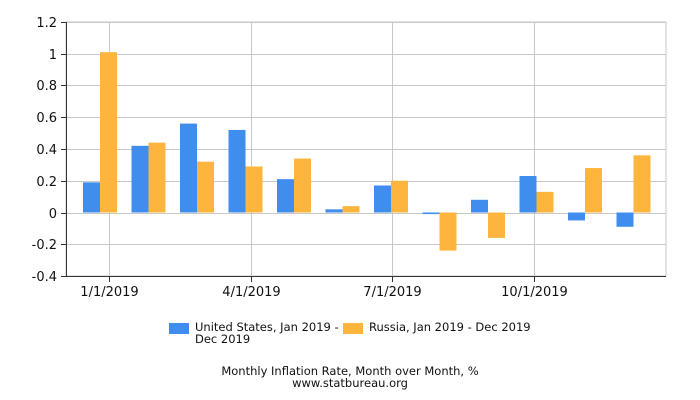  I want to click on source-label: www.statbureau.org, so click(350, 383).